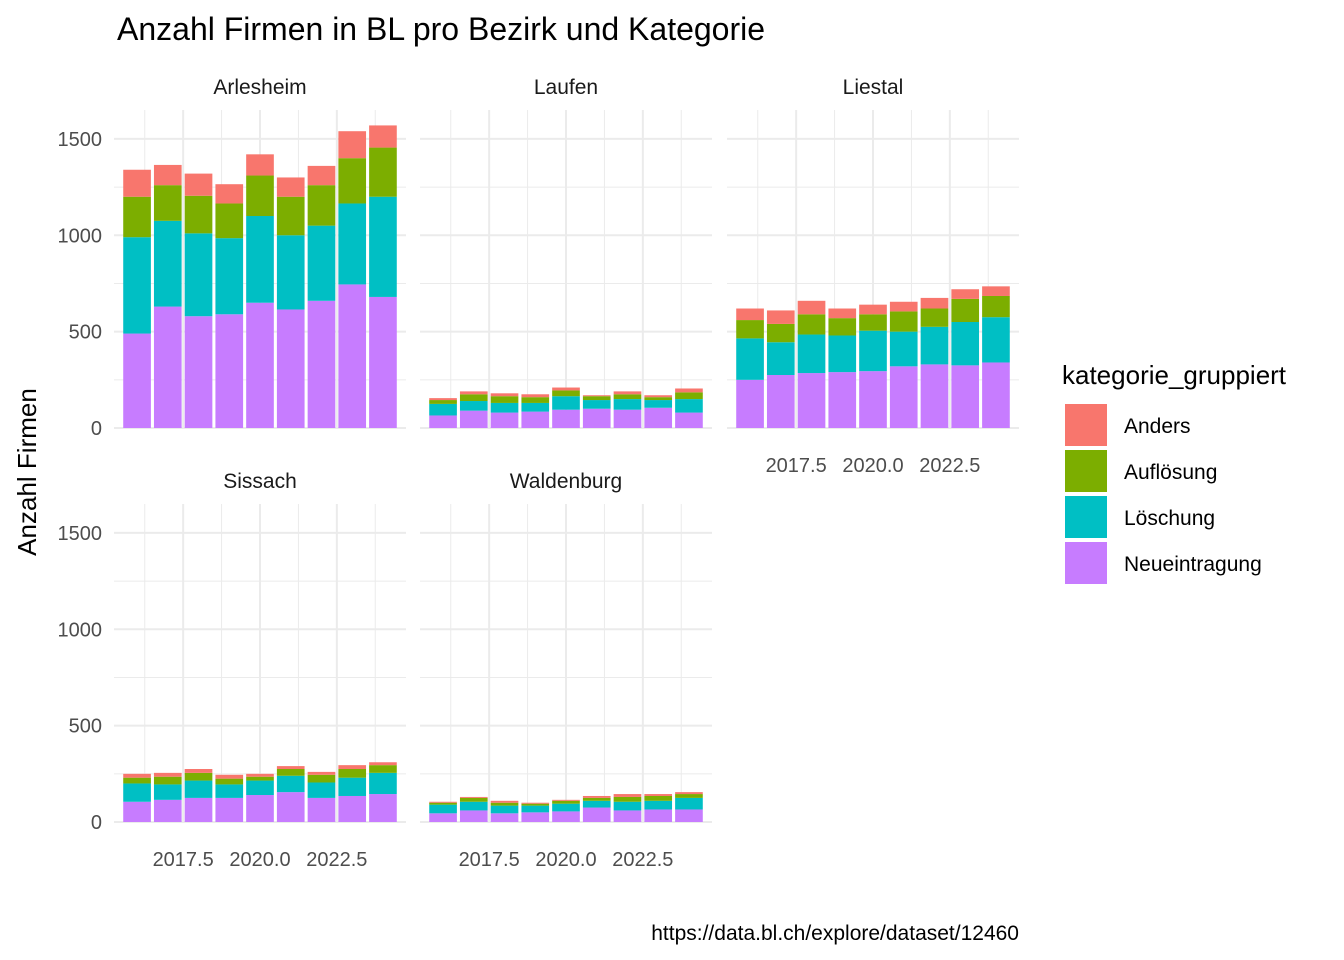  I want to click on bar-segment-aufloesung-2020, so click(260, 778).